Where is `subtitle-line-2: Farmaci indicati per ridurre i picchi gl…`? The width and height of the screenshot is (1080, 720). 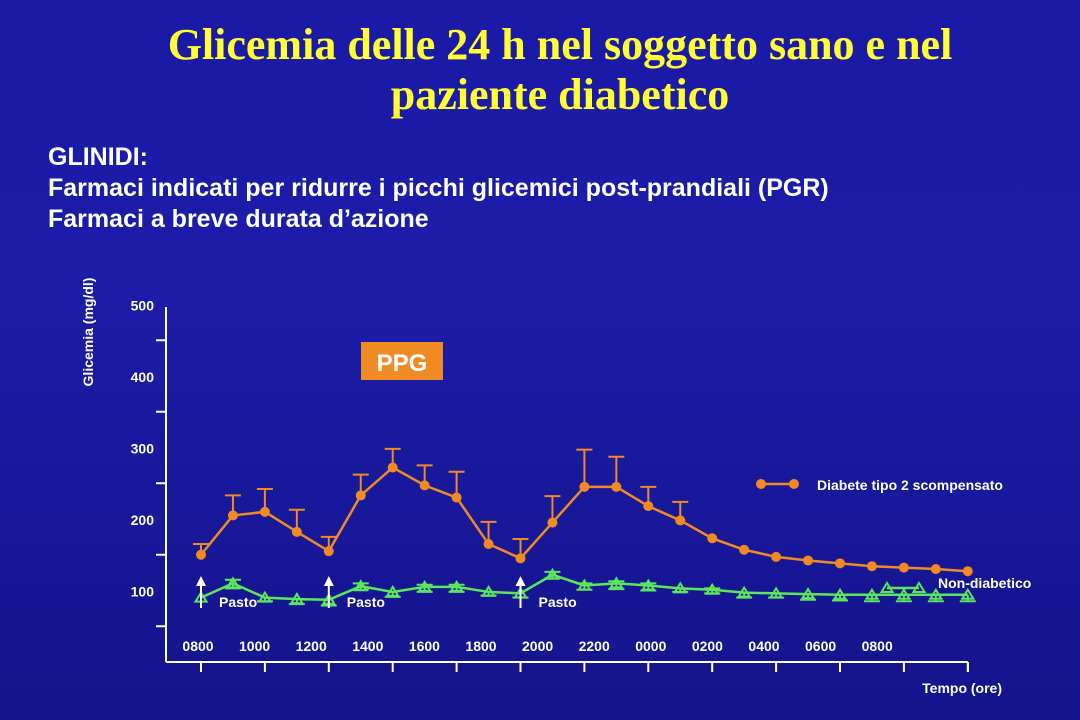 subtitle-line-2: Farmaci indicati per ridurre i picchi gl… is located at coordinates (438, 188).